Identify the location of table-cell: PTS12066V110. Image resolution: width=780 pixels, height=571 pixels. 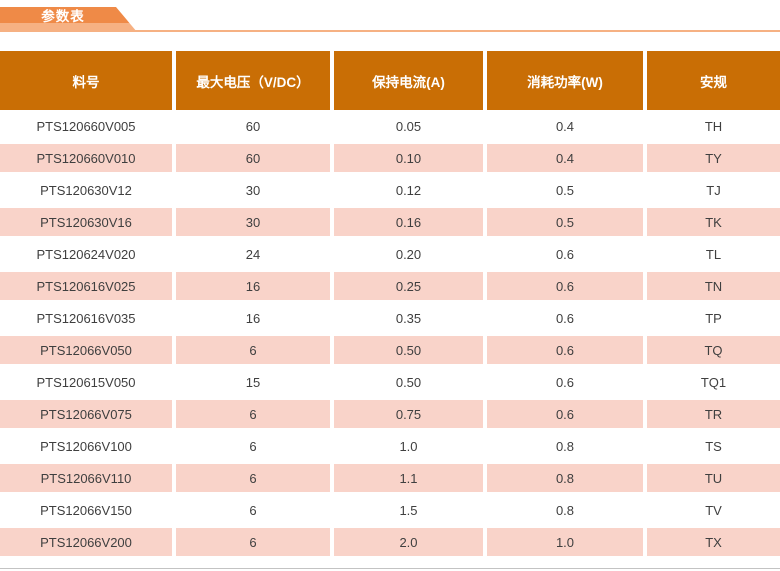
(86, 478).